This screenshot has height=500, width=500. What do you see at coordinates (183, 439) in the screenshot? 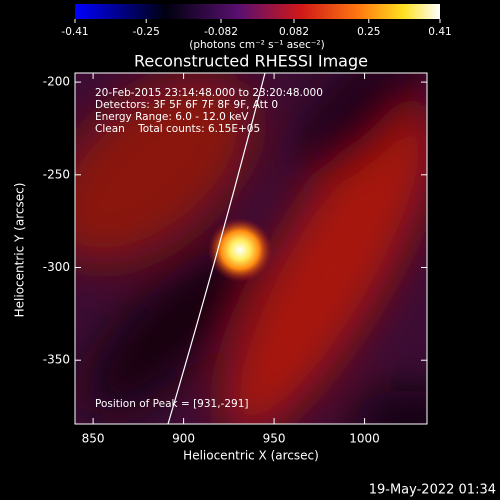
I see `x-tick-label: 900` at bounding box center [183, 439].